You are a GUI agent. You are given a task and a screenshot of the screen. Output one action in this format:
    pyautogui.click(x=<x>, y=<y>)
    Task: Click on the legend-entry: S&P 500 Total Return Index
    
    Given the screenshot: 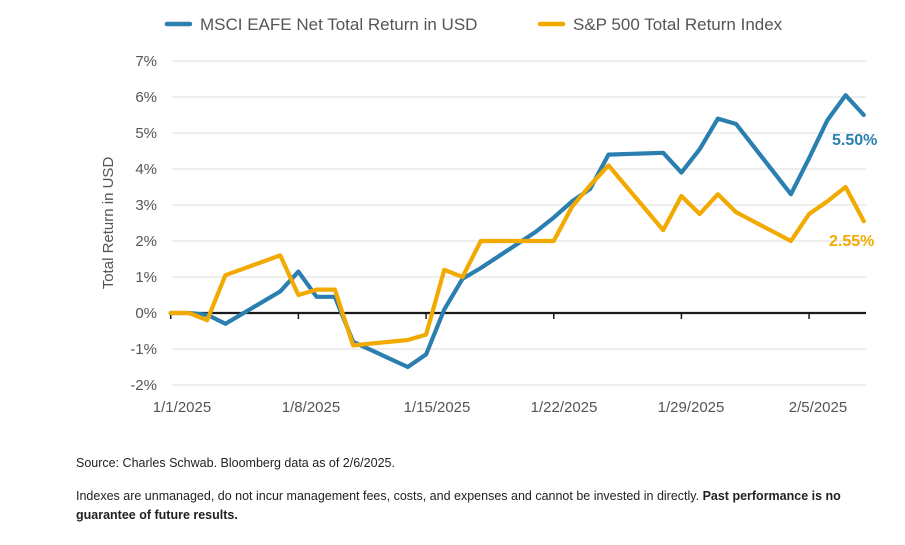 What is the action you would take?
    pyautogui.click(x=678, y=24)
    